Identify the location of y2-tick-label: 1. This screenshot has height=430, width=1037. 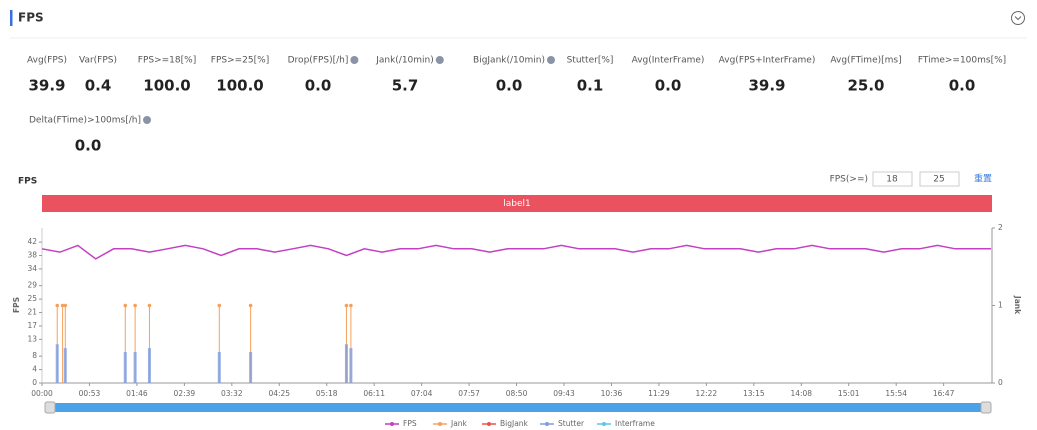
(1000, 305).